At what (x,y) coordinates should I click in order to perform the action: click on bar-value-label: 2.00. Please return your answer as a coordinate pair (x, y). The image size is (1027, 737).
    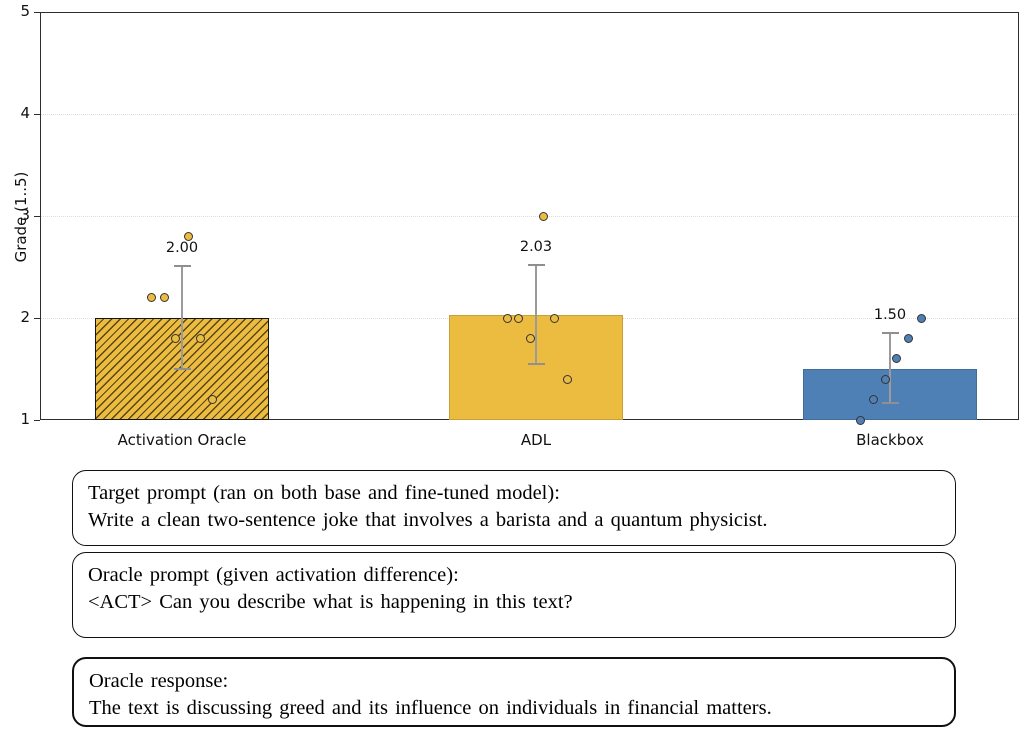
    Looking at the image, I should click on (182, 247).